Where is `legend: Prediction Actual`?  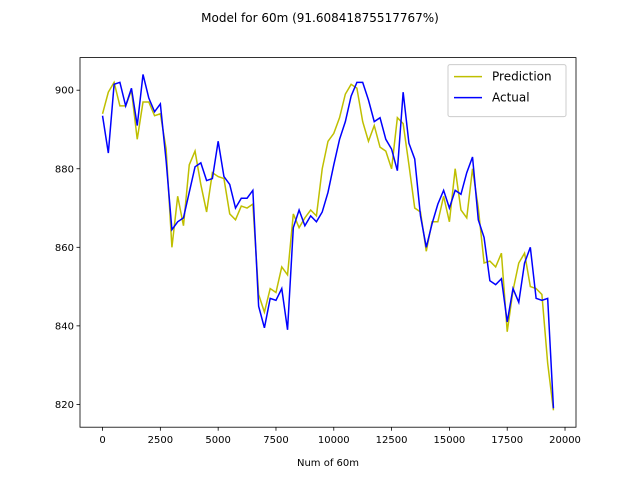
legend: Prediction Actual is located at coordinates (507, 91).